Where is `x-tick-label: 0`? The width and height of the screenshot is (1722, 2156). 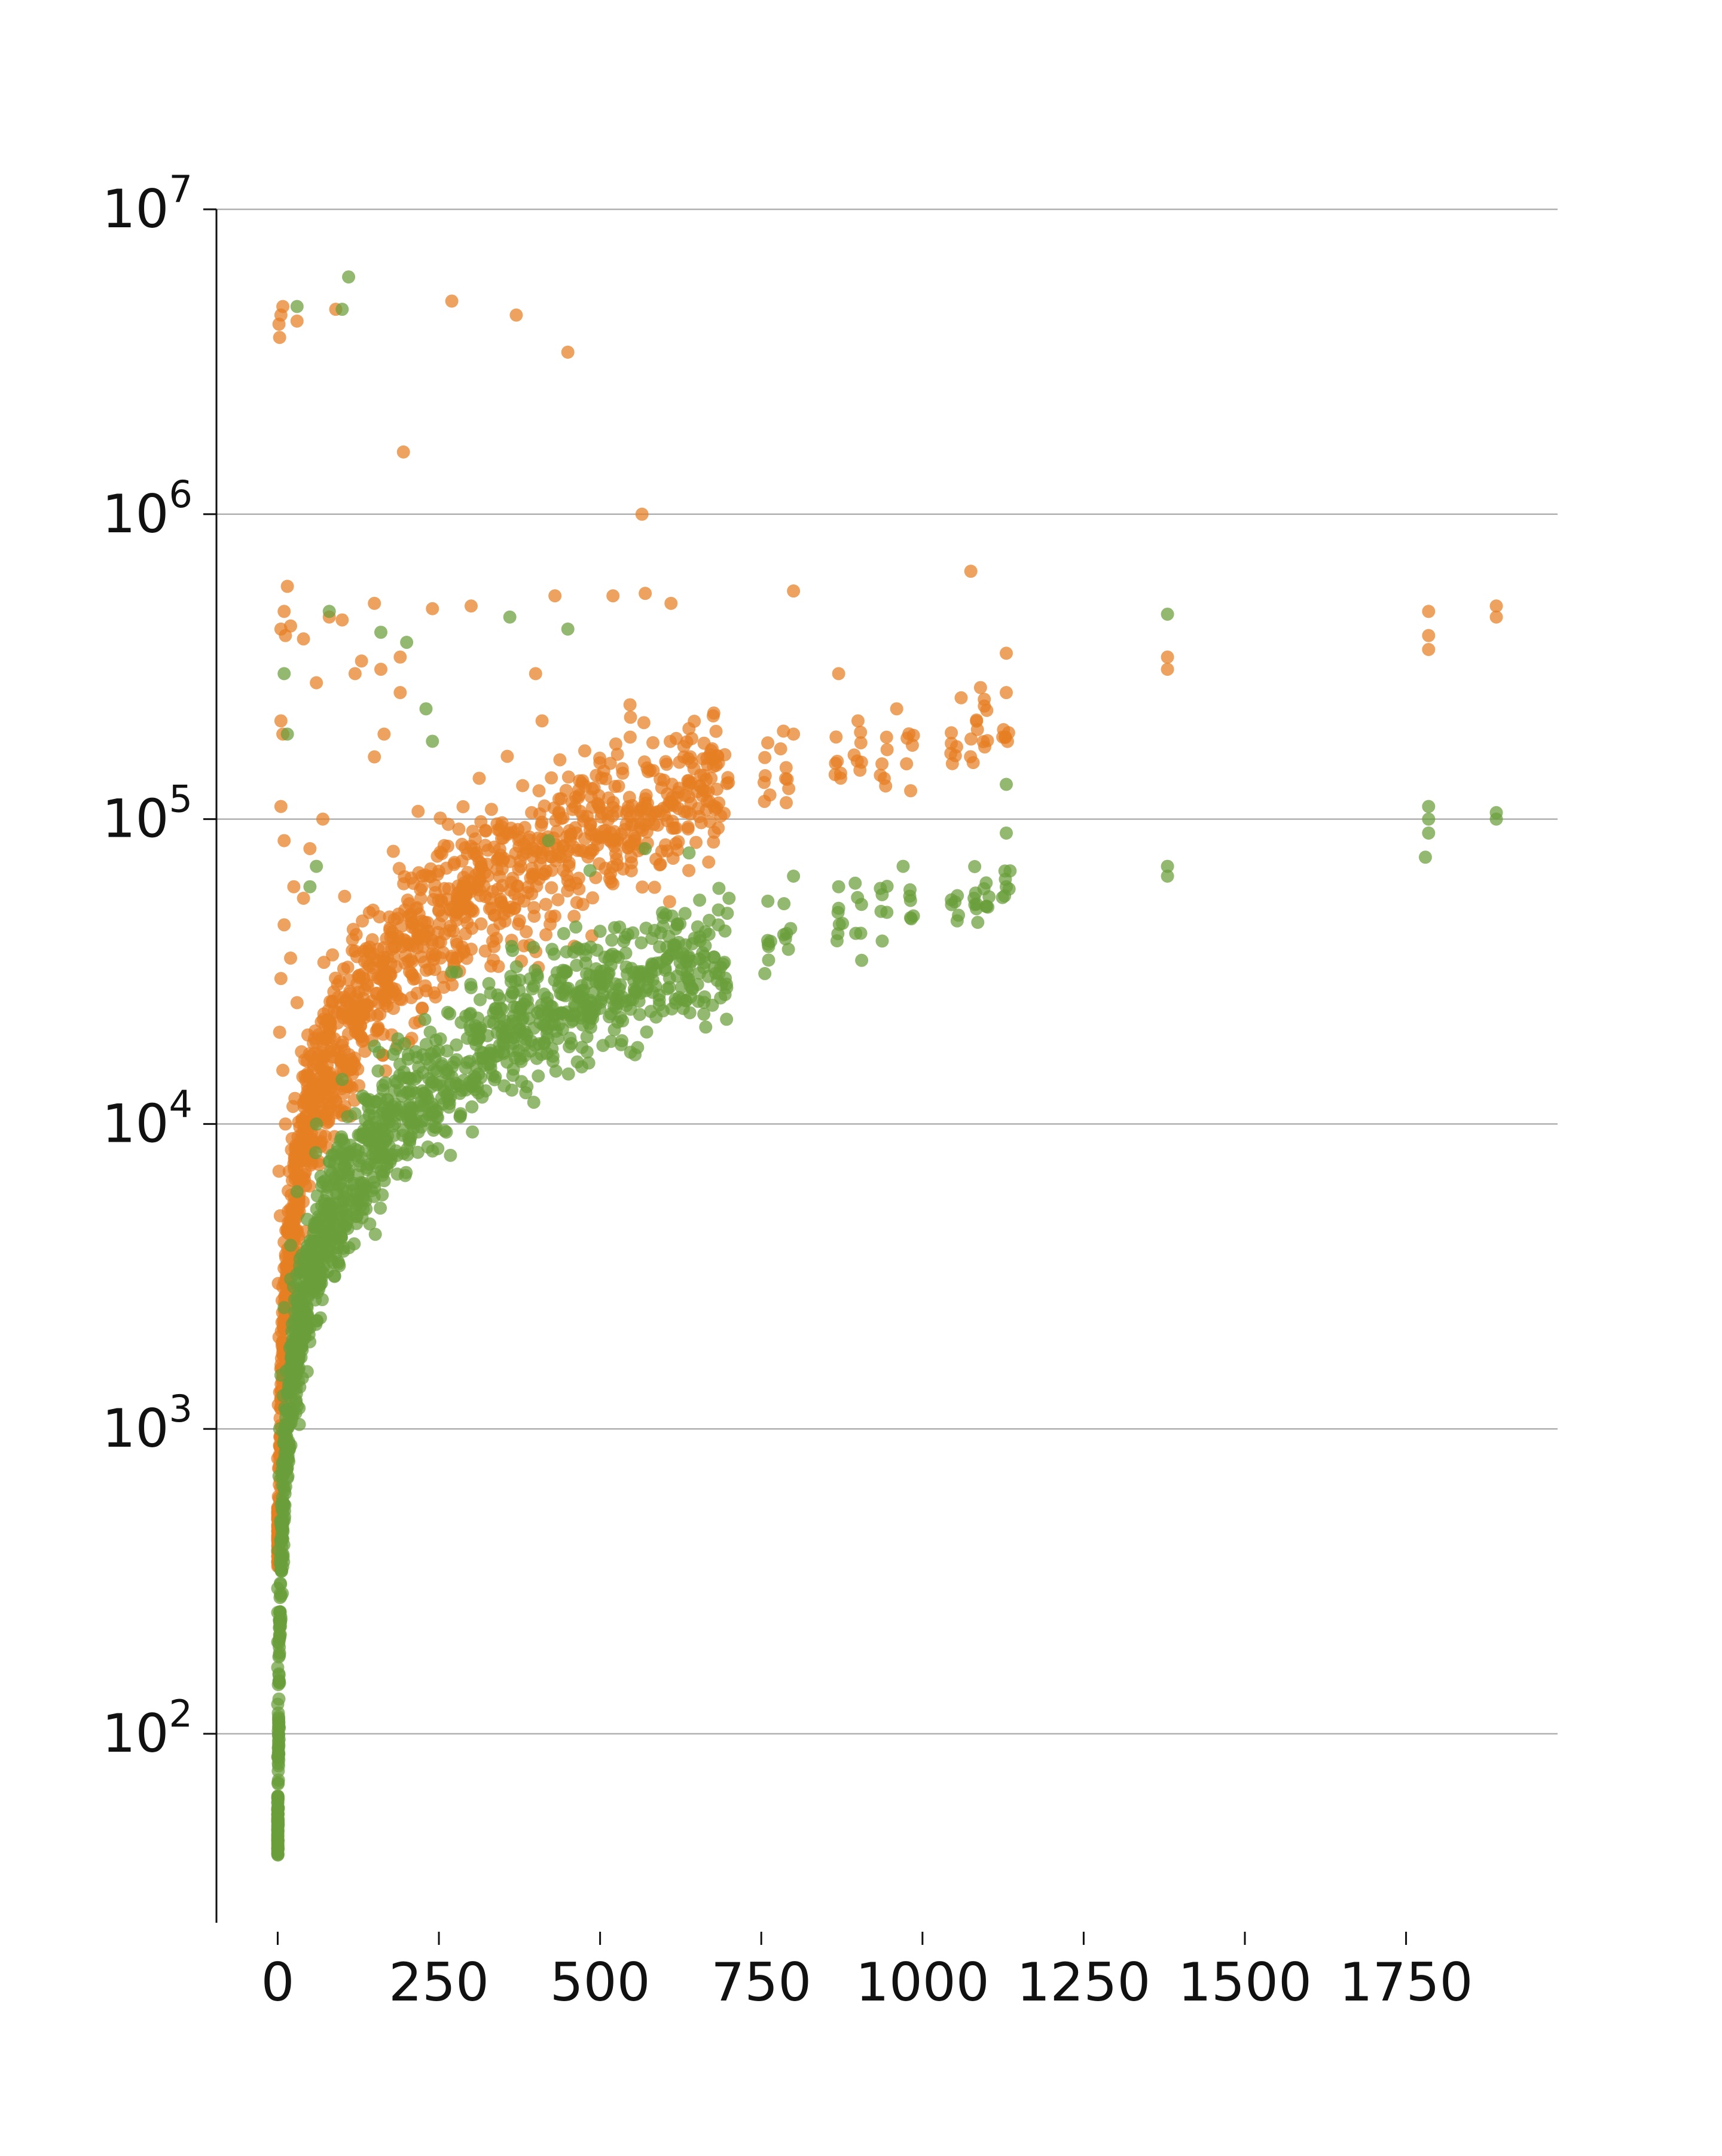
x-tick-label: 0 is located at coordinates (277, 1982).